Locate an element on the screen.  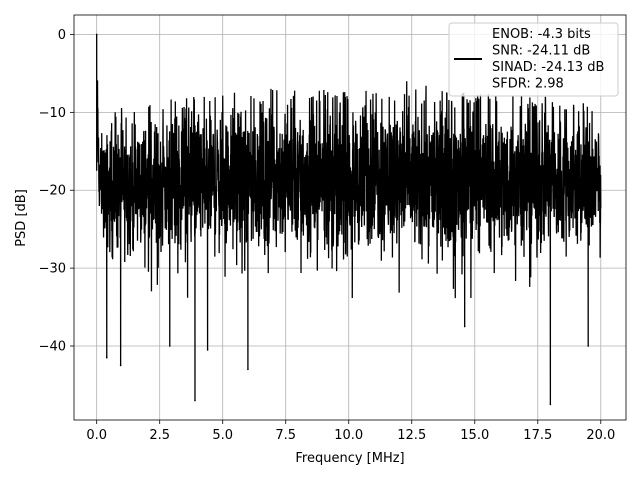
y-tick-label: −30 is located at coordinates (52, 269).